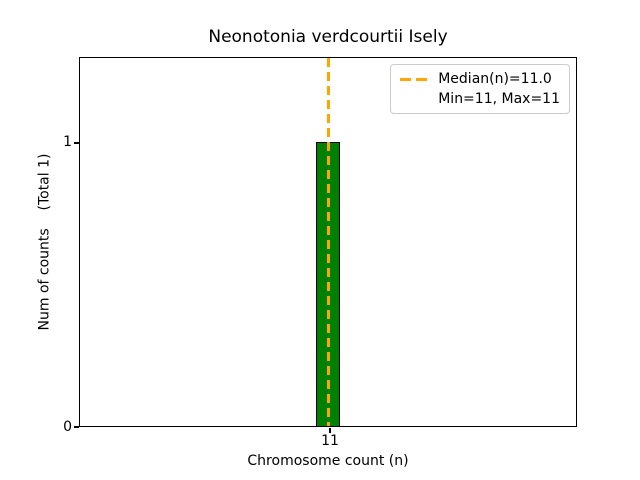 Image resolution: width=640 pixels, height=480 pixels. What do you see at coordinates (414, 79) in the screenshot?
I see `dashed-line-legend-sample` at bounding box center [414, 79].